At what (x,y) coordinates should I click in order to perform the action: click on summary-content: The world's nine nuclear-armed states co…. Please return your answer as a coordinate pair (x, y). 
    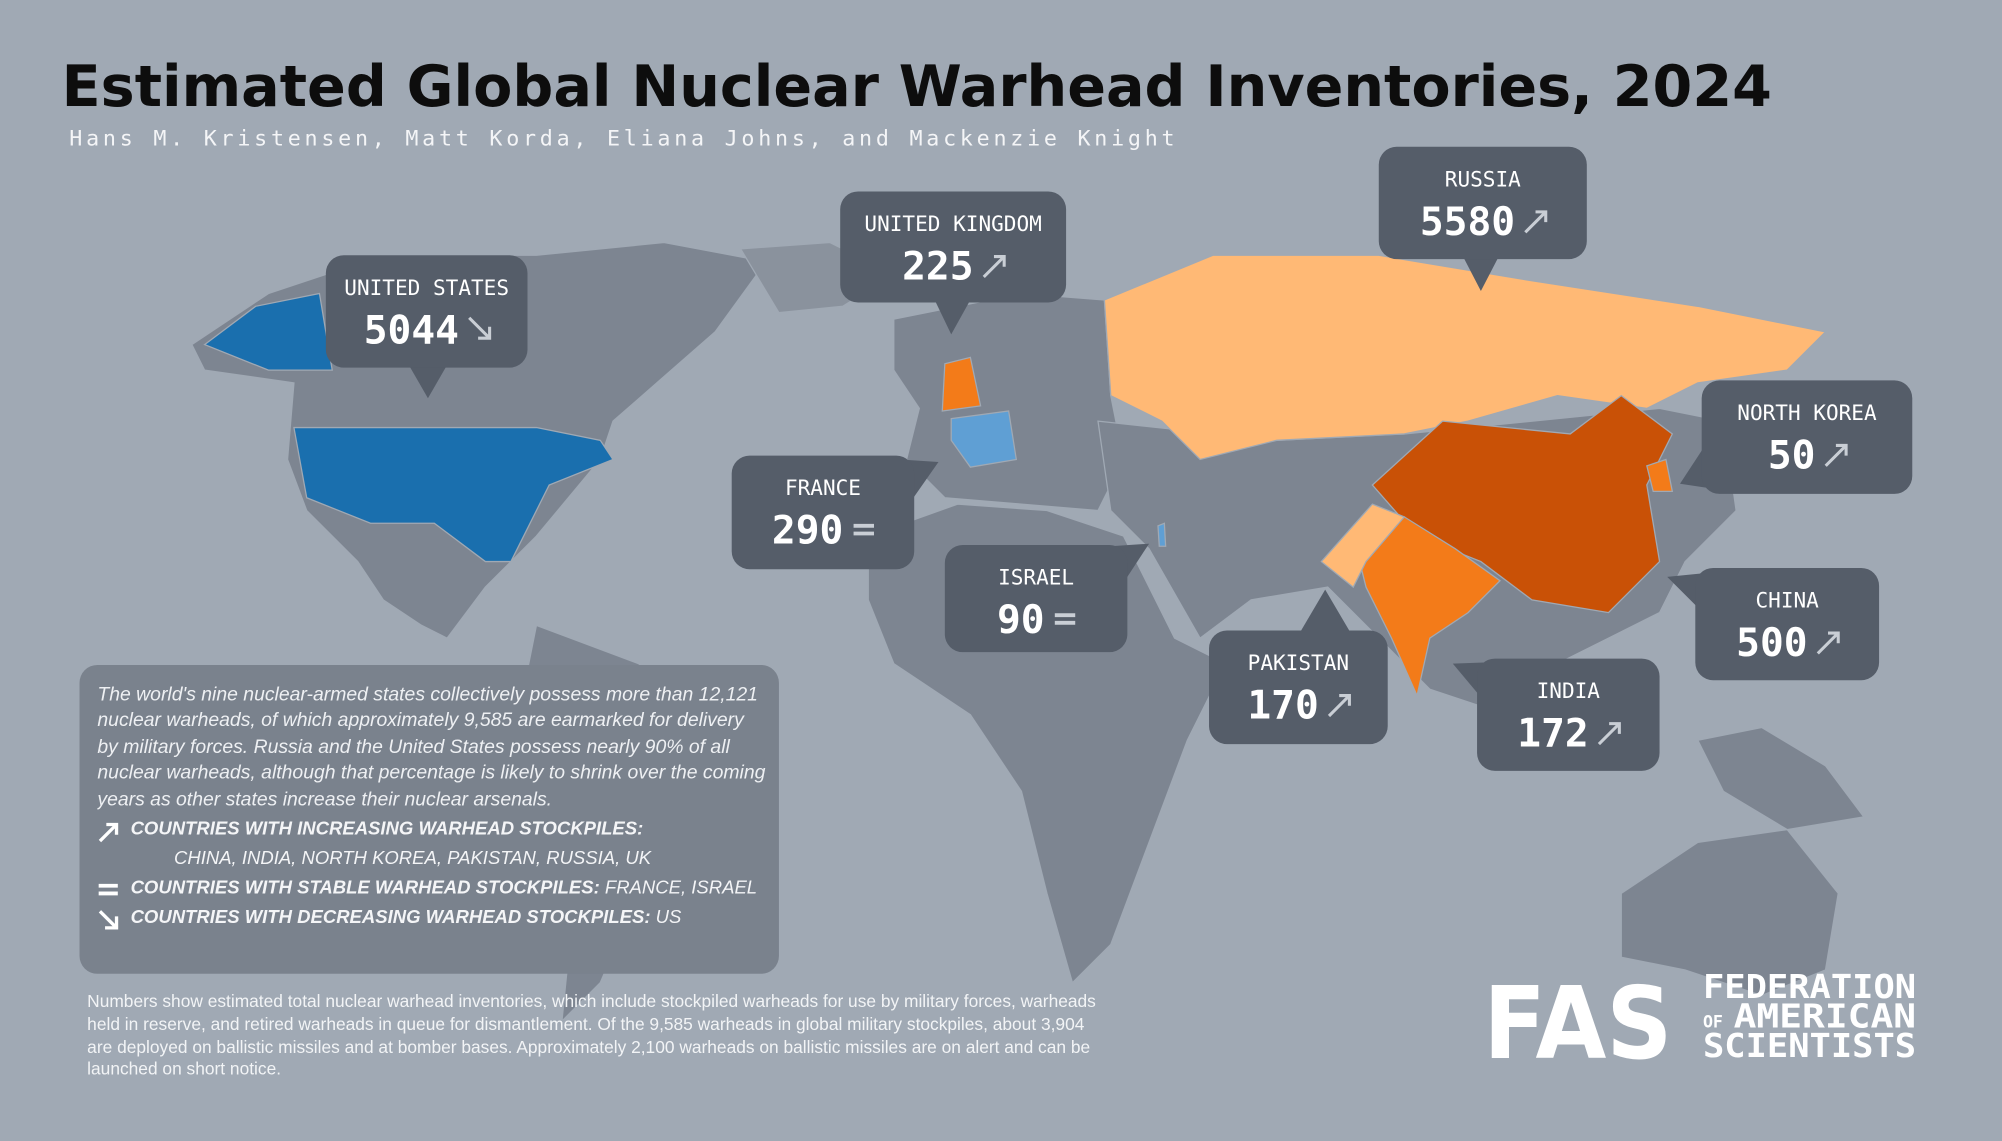
    Looking at the image, I should click on (431, 808).